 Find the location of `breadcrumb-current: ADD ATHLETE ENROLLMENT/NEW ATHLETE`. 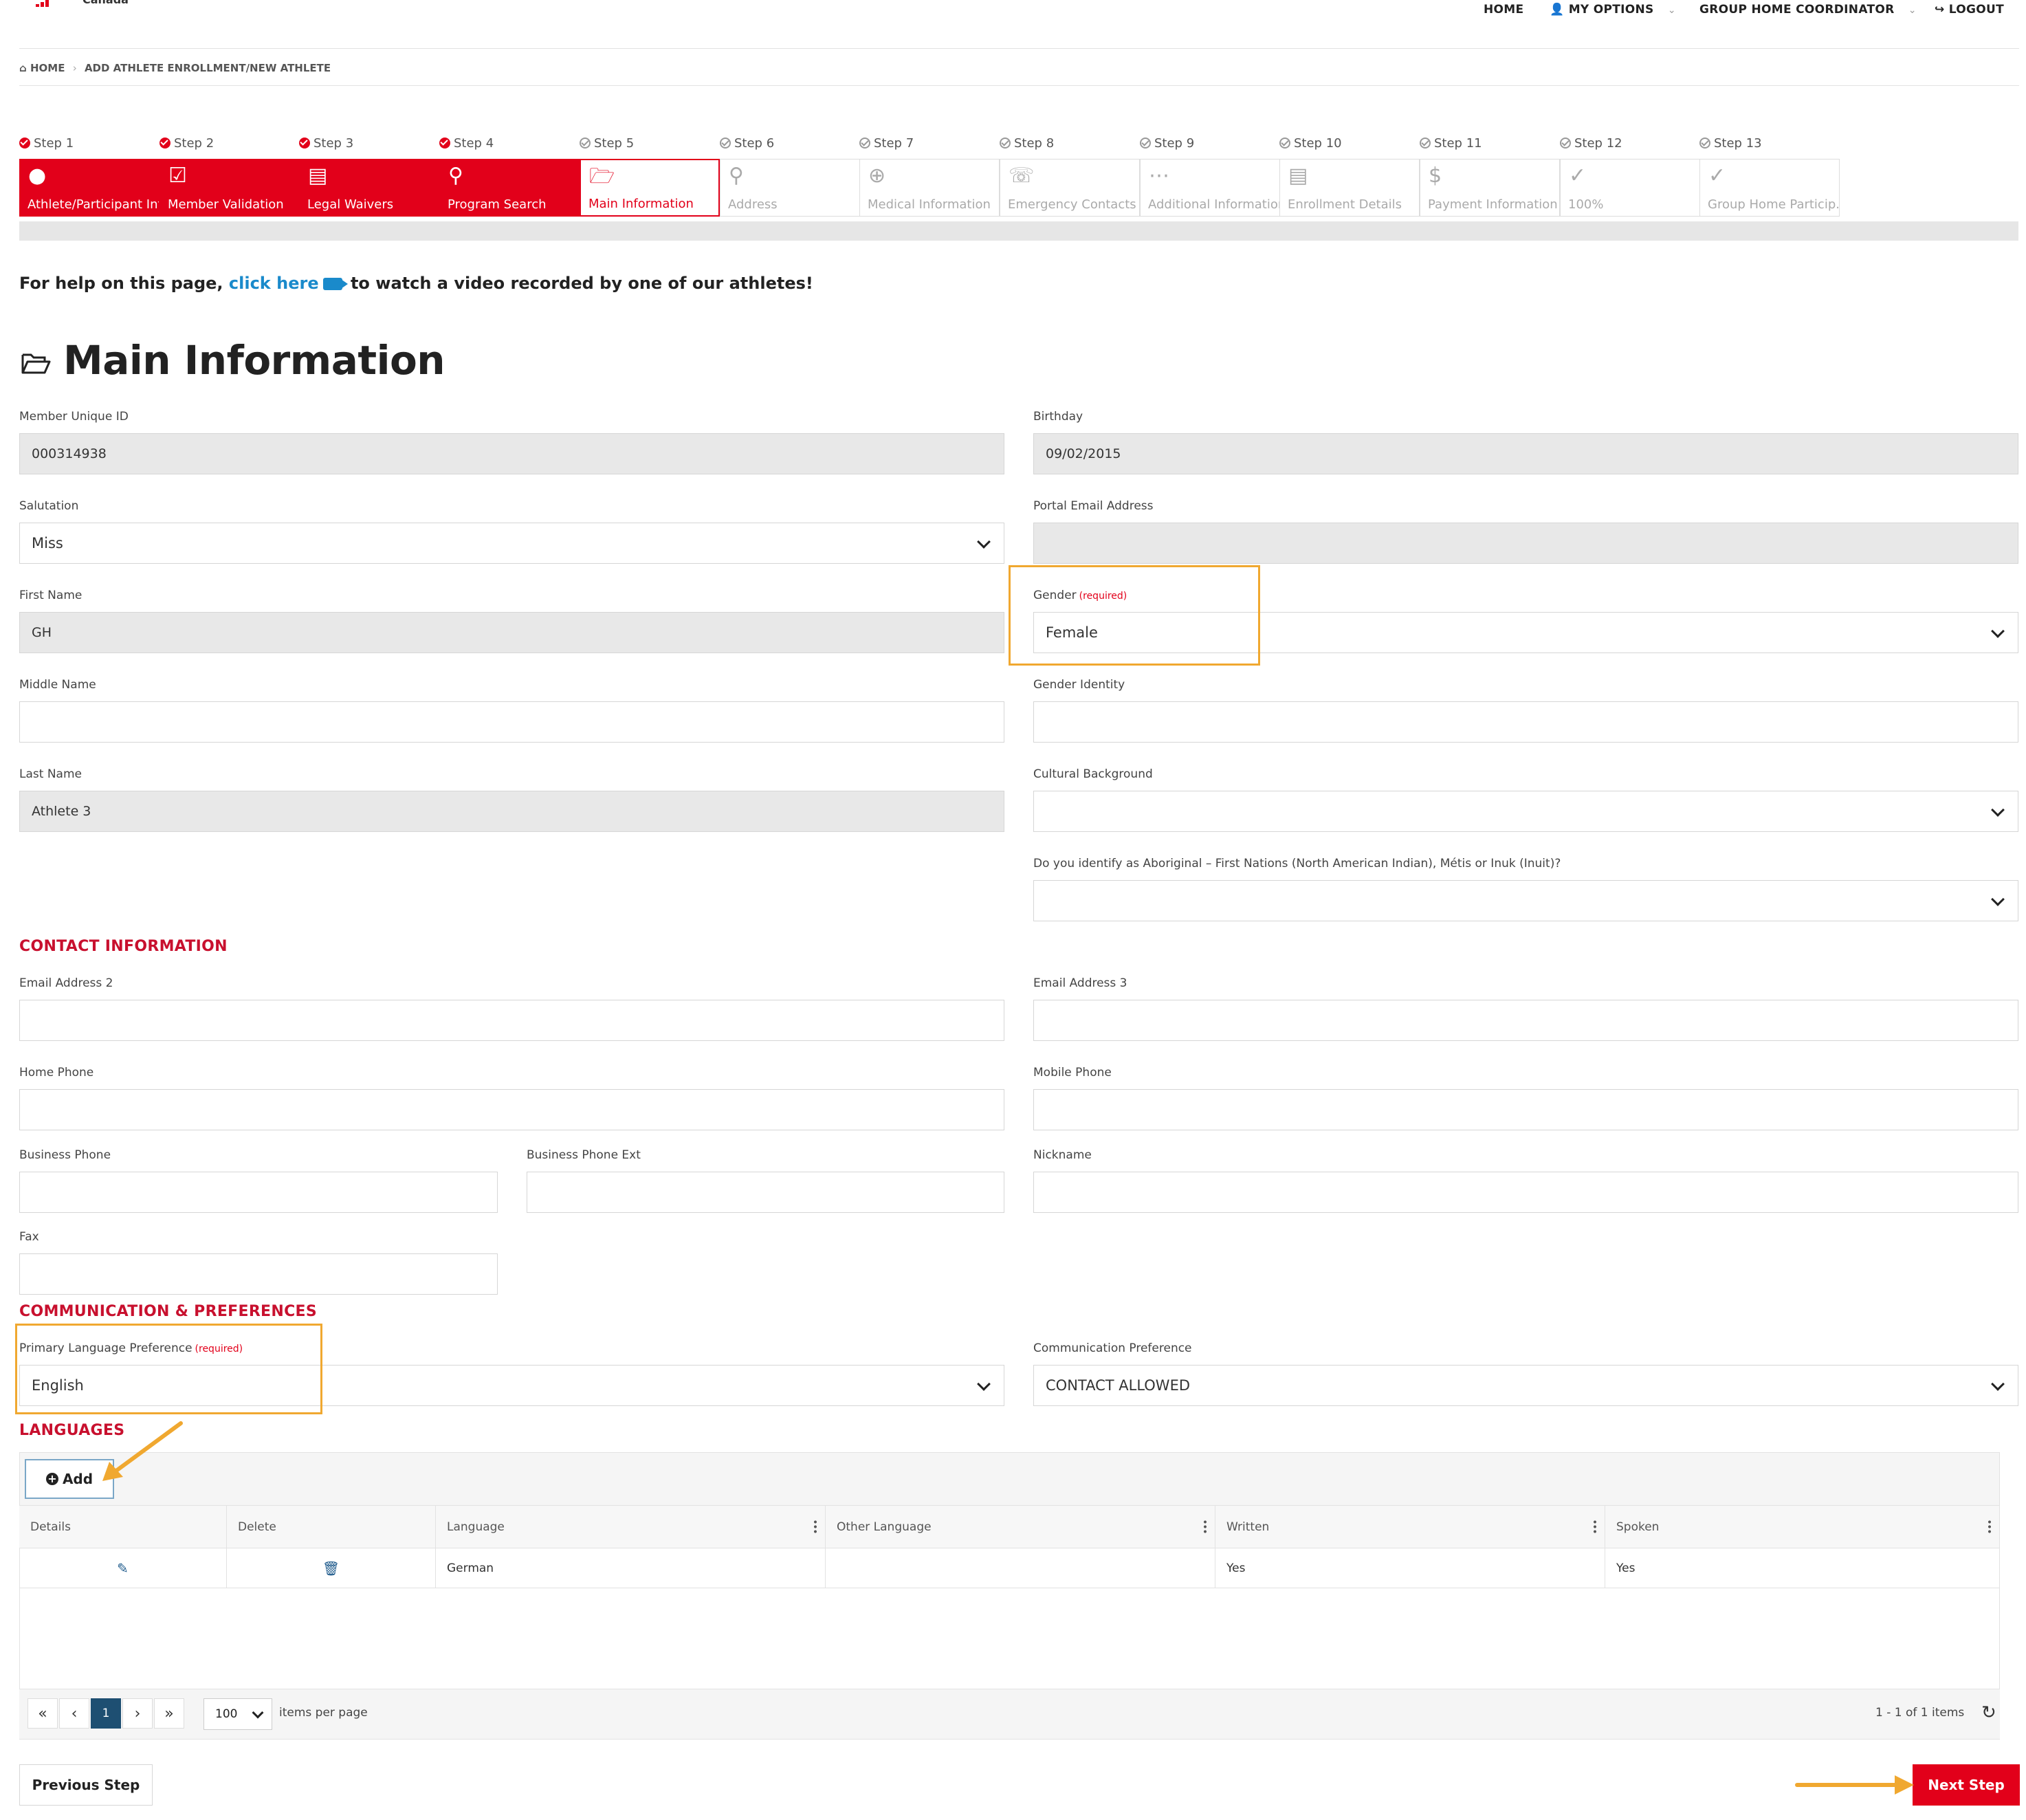

breadcrumb-current: ADD ATHLETE ENROLLMENT/NEW ATHLETE is located at coordinates (207, 68).